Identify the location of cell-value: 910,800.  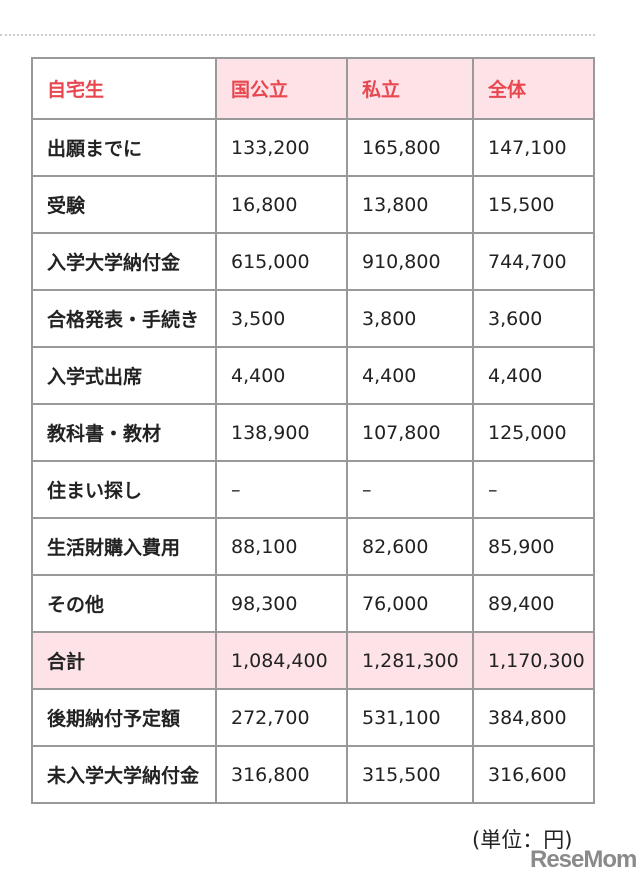
(410, 261).